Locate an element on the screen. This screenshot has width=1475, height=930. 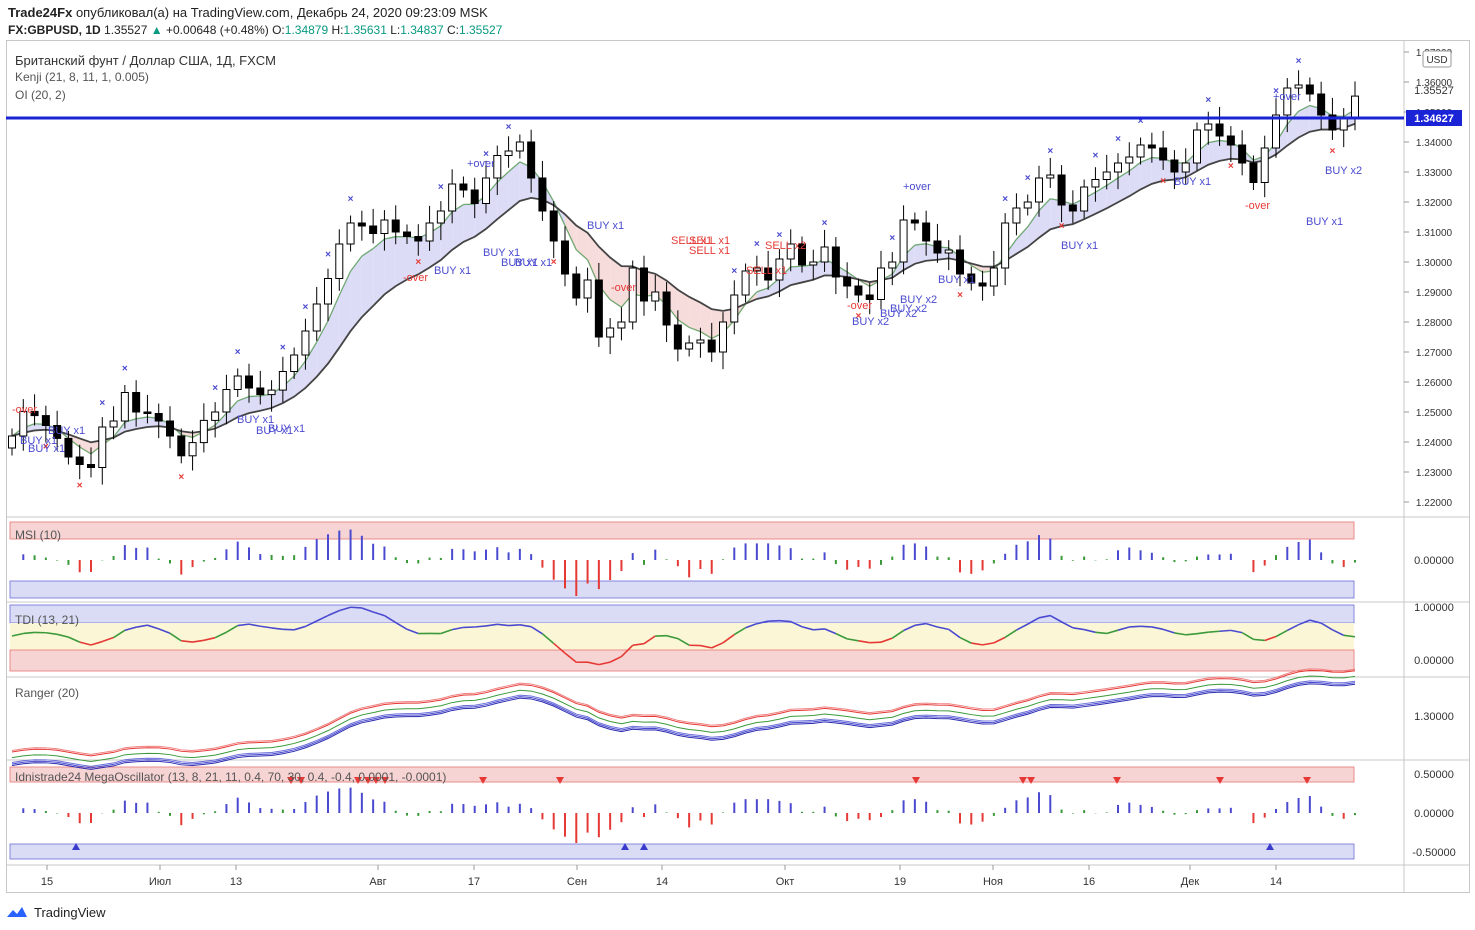
price-tick-label: 1.33000 is located at coordinates (1434, 173).